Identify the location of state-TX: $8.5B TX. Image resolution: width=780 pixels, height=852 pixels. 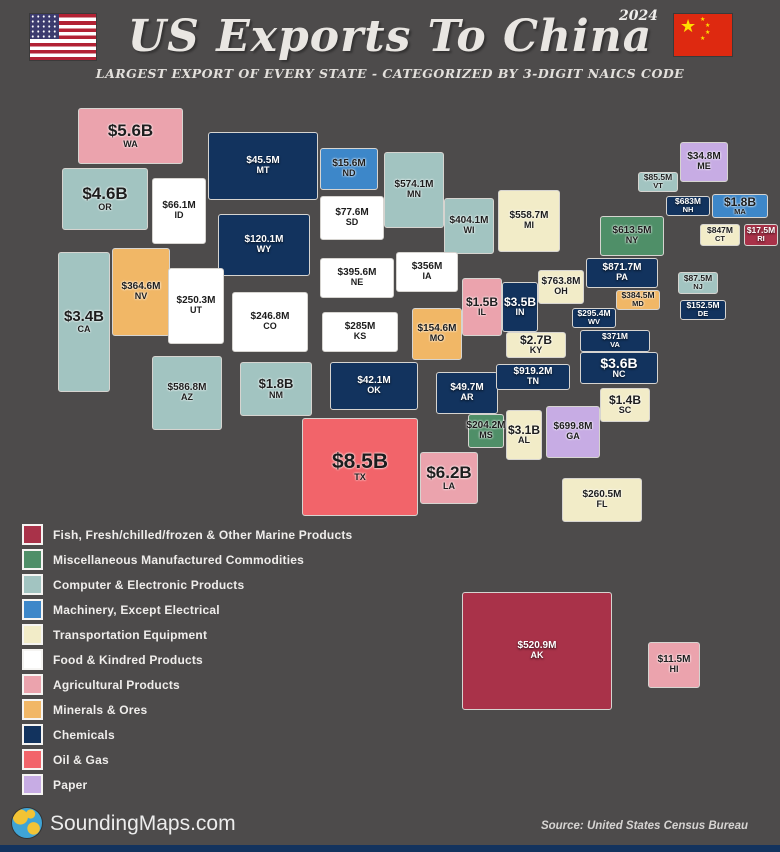
(360, 467).